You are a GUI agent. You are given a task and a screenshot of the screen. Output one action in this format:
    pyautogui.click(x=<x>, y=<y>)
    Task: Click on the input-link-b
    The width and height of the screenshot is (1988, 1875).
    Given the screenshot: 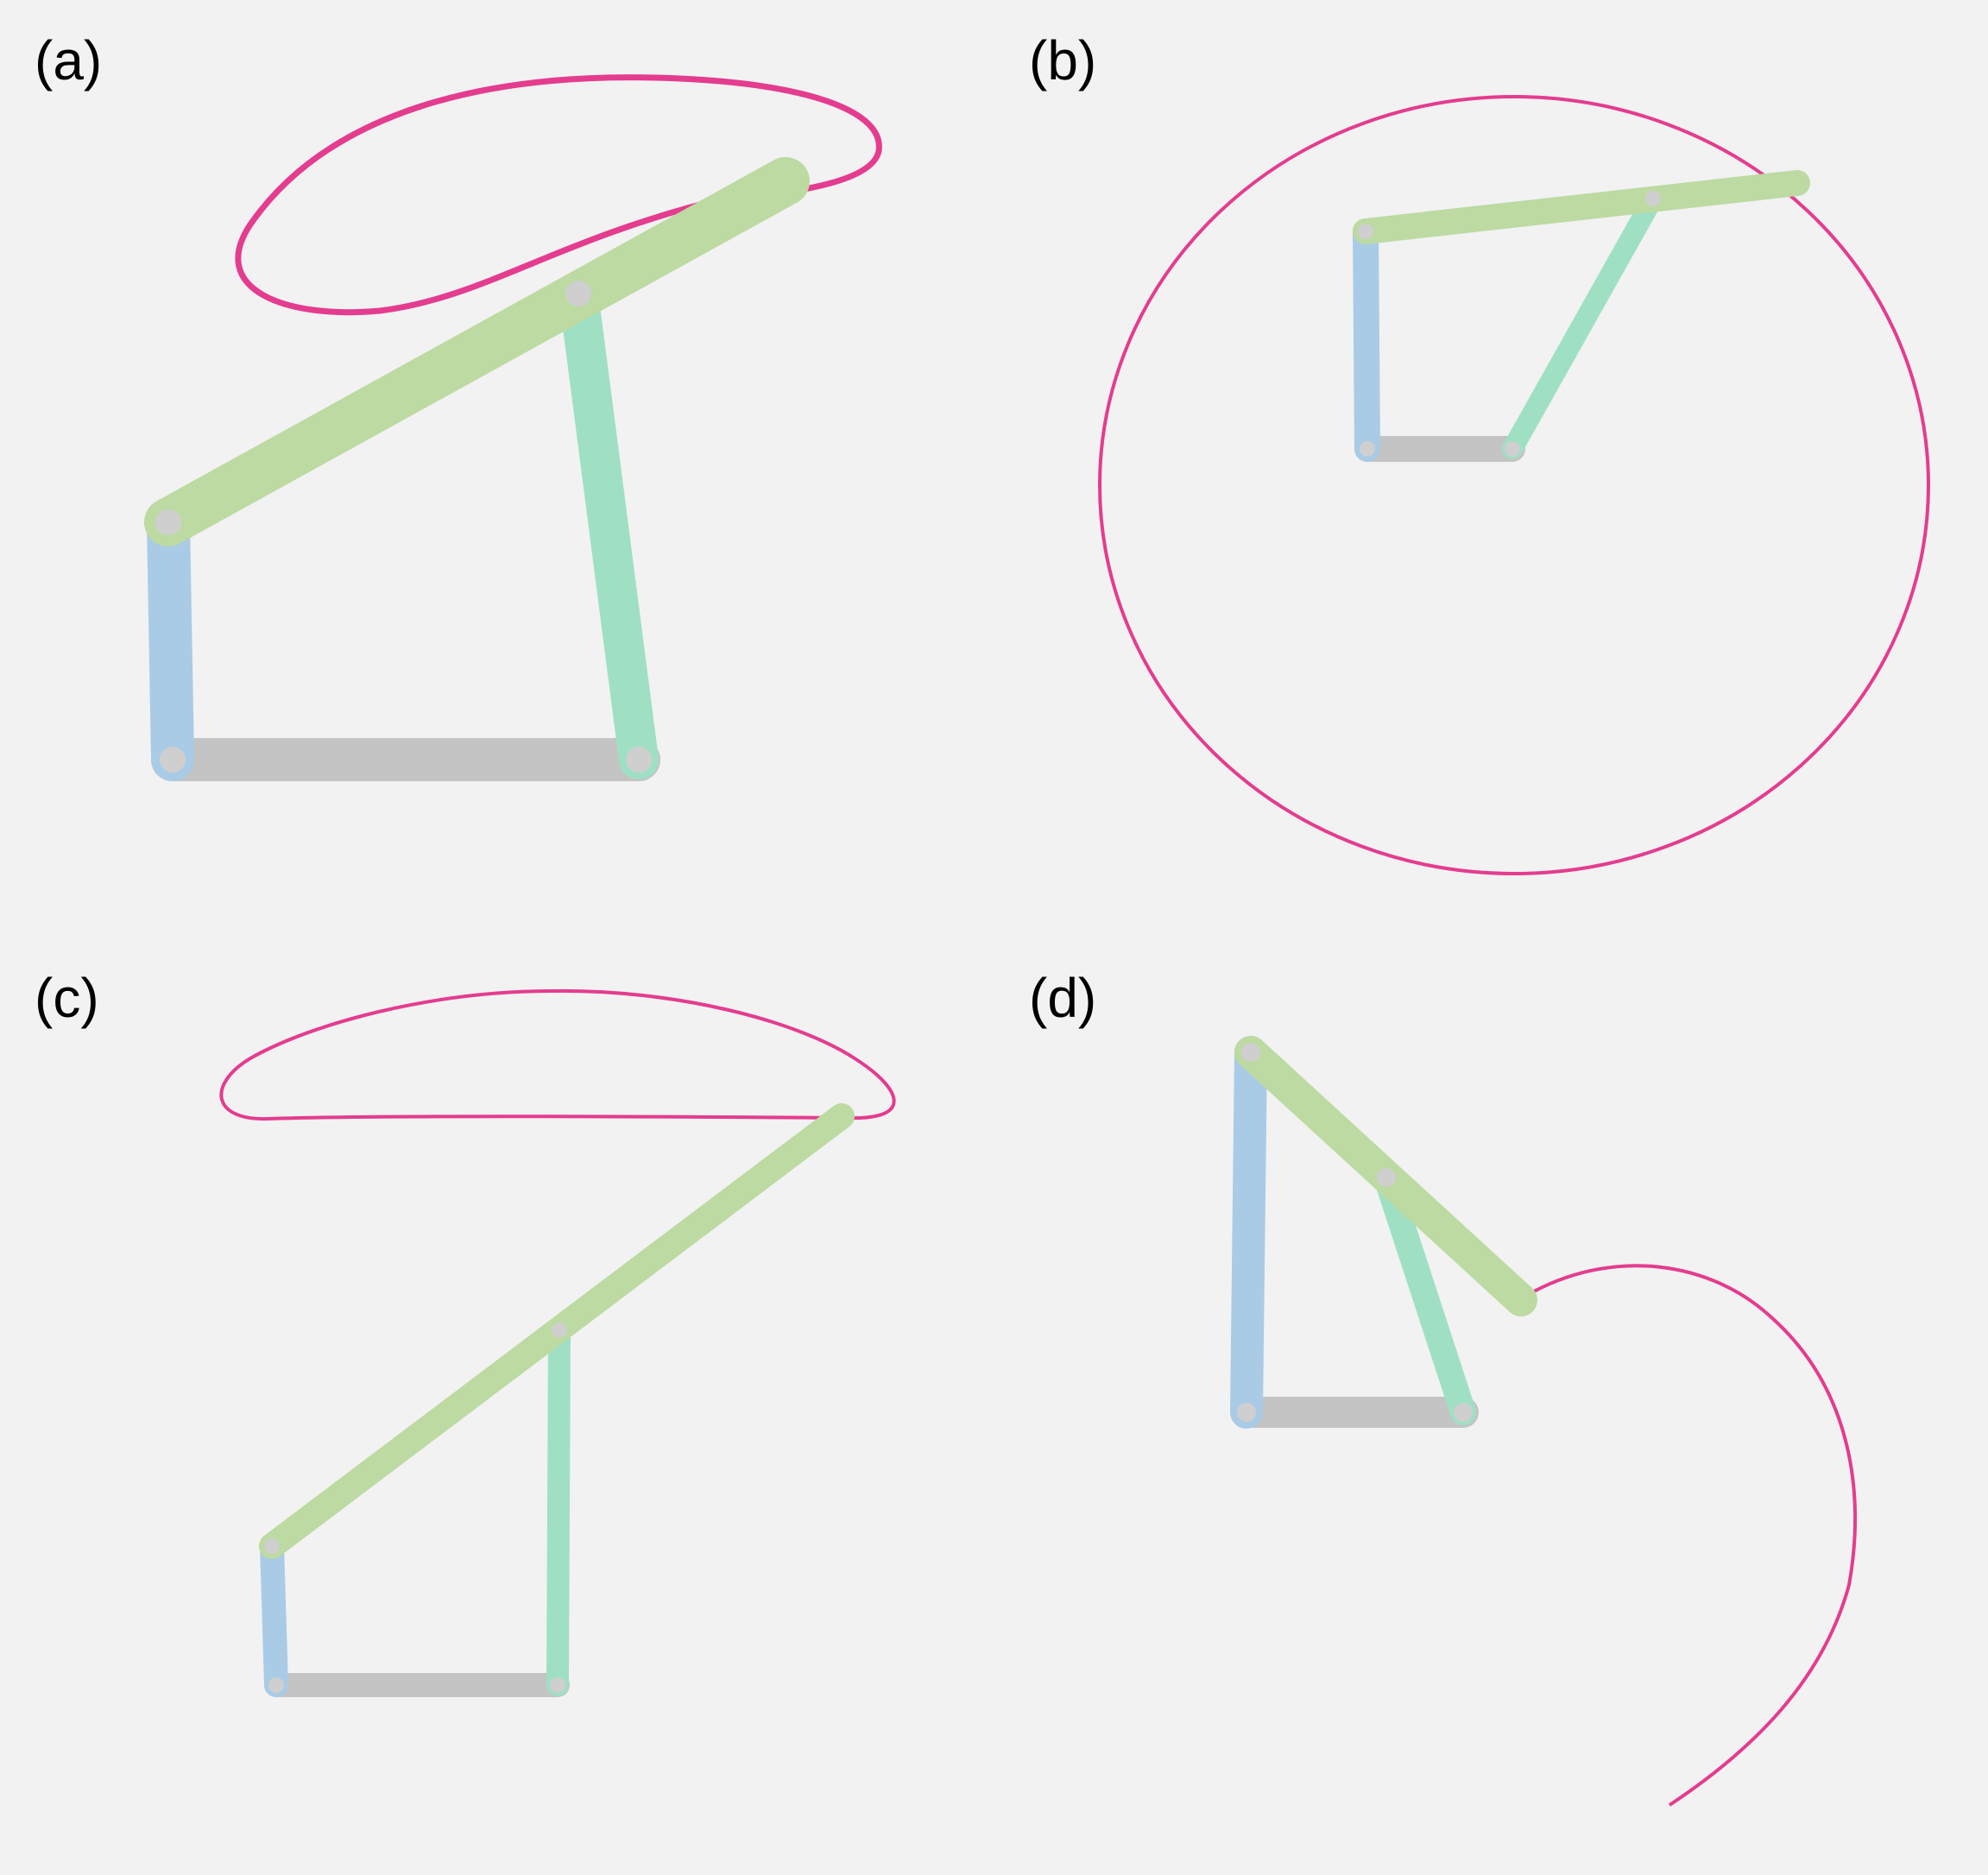 What is the action you would take?
    pyautogui.click(x=1366, y=340)
    